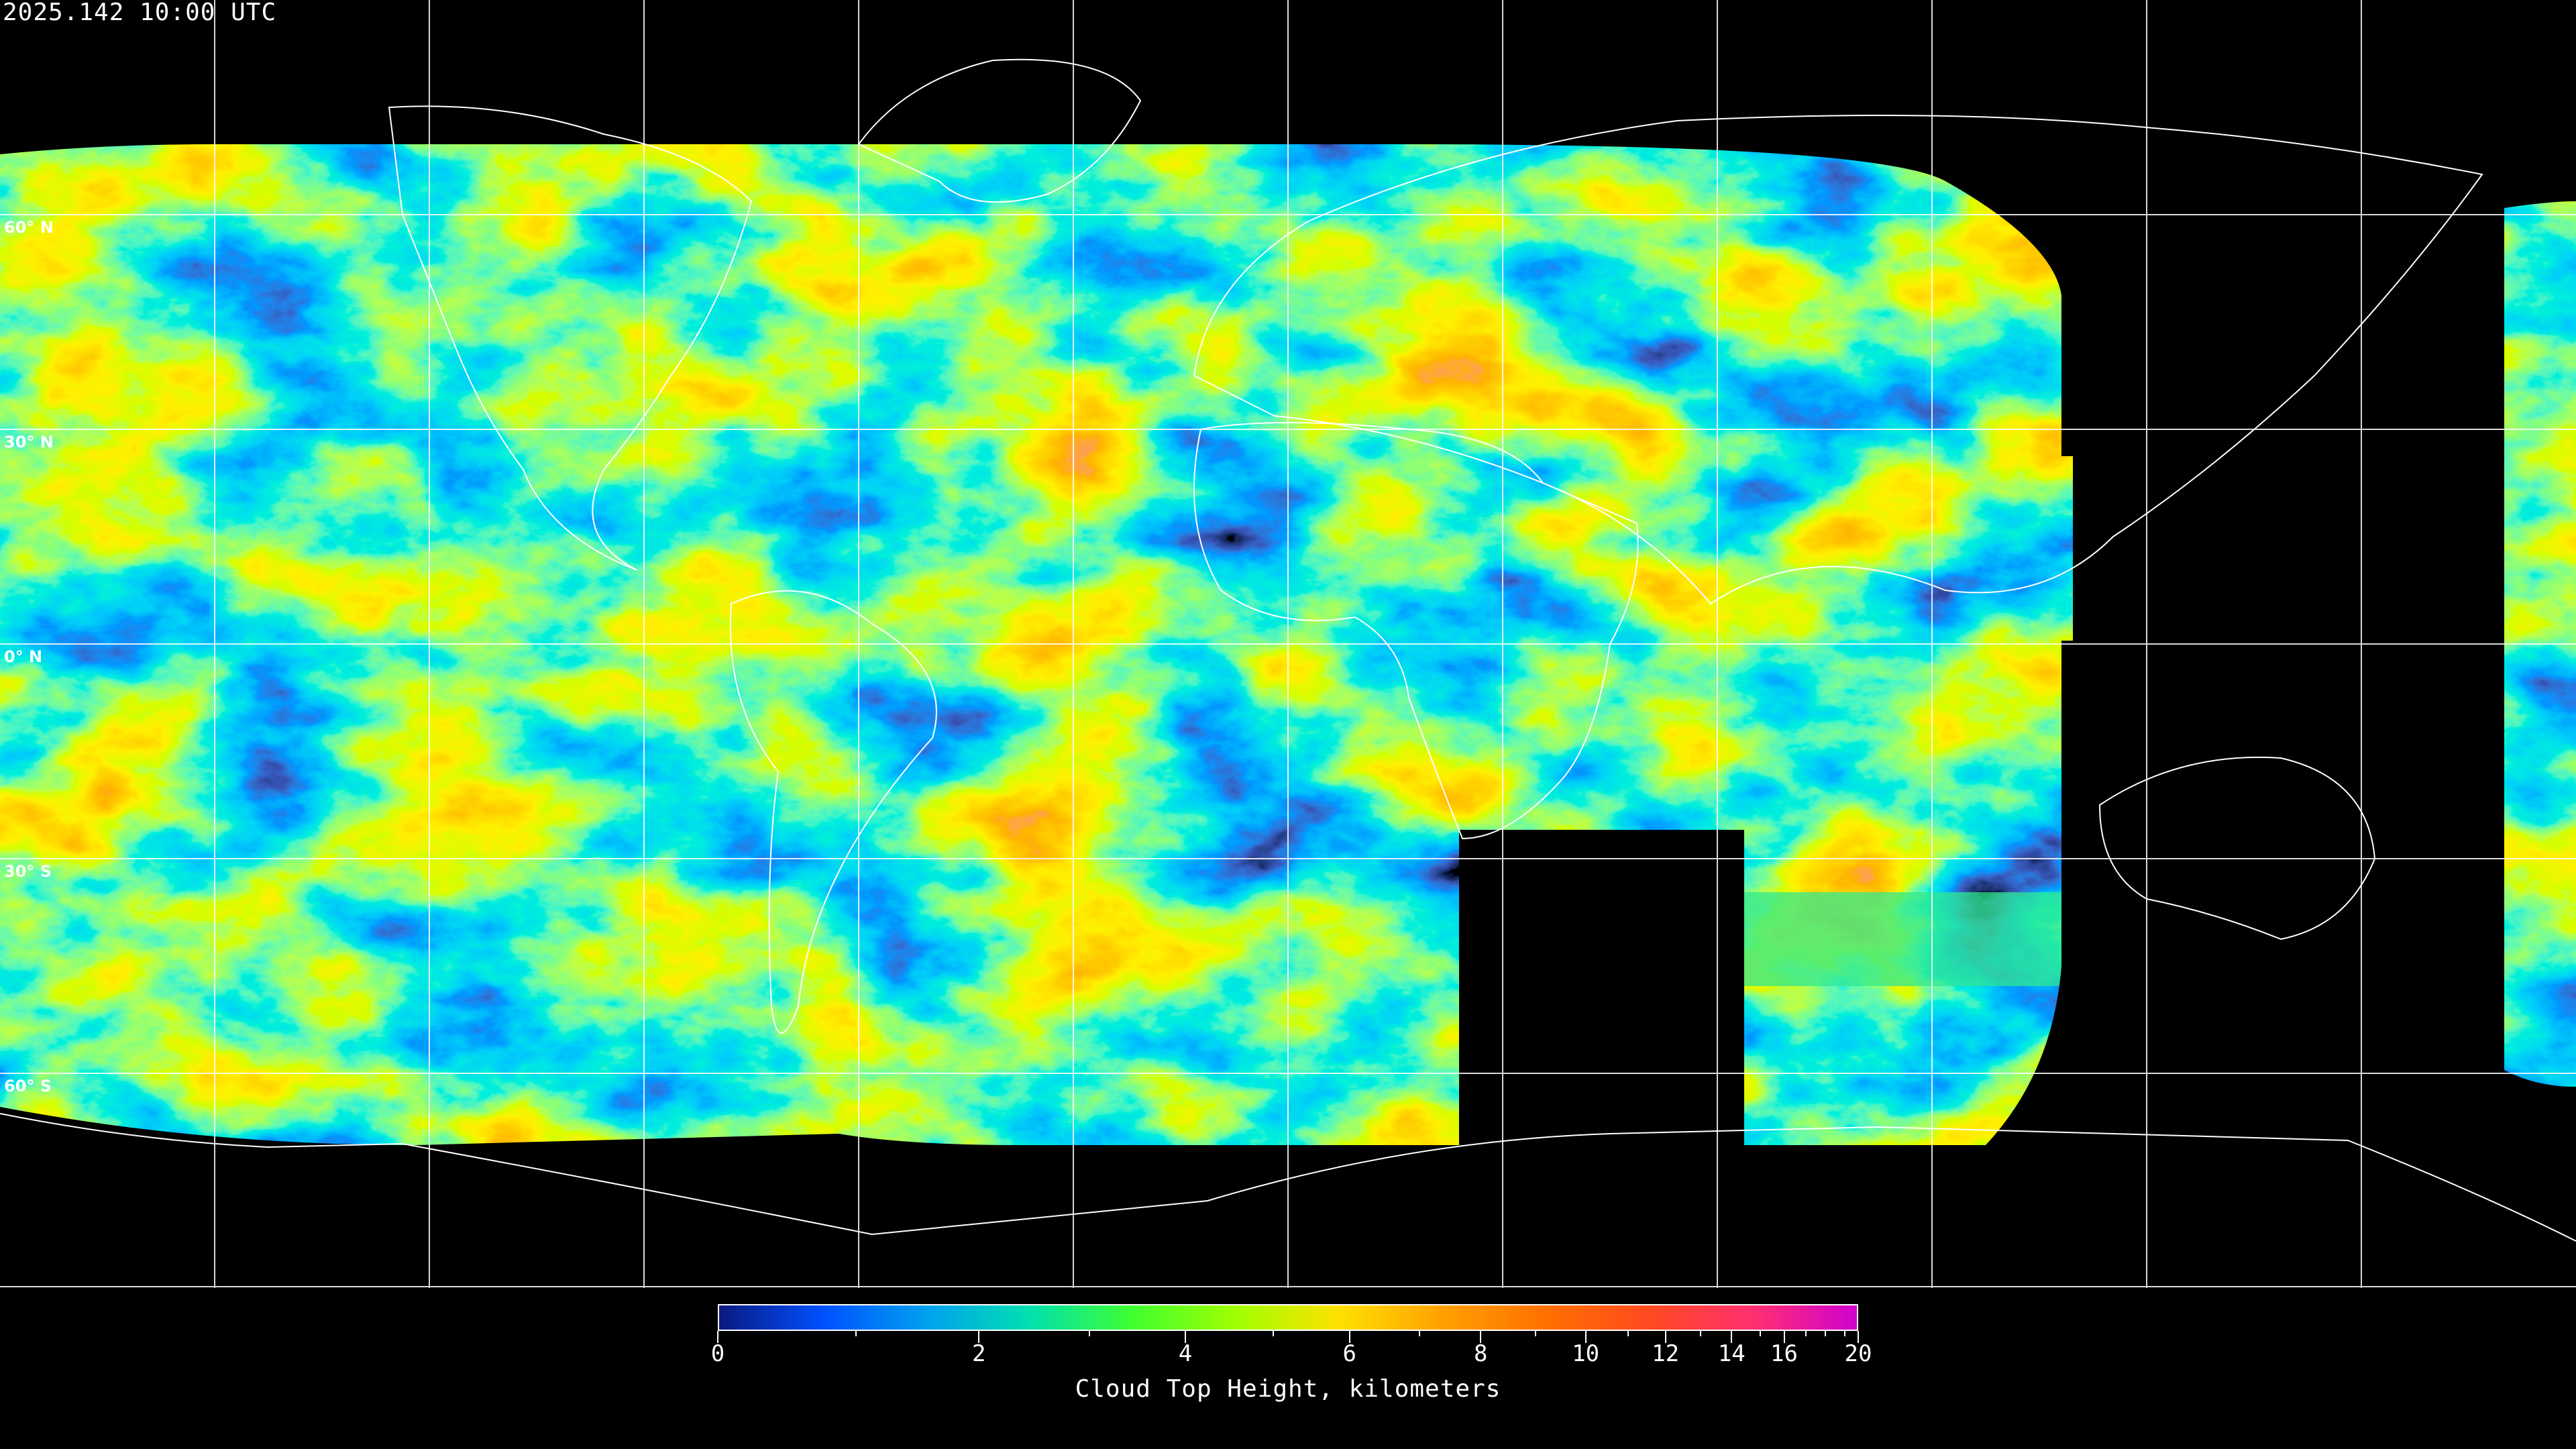  What do you see at coordinates (1416, 631) in the screenshot?
I see `coastline-africa` at bounding box center [1416, 631].